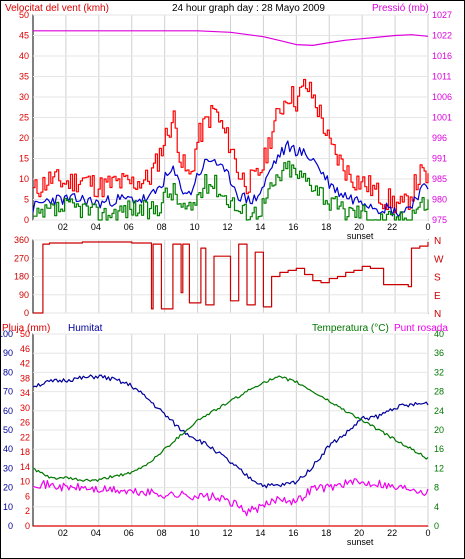 This screenshot has height=559, width=465. What do you see at coordinates (439, 138) in the screenshot?
I see `pressure-tick-label: 996` at bounding box center [439, 138].